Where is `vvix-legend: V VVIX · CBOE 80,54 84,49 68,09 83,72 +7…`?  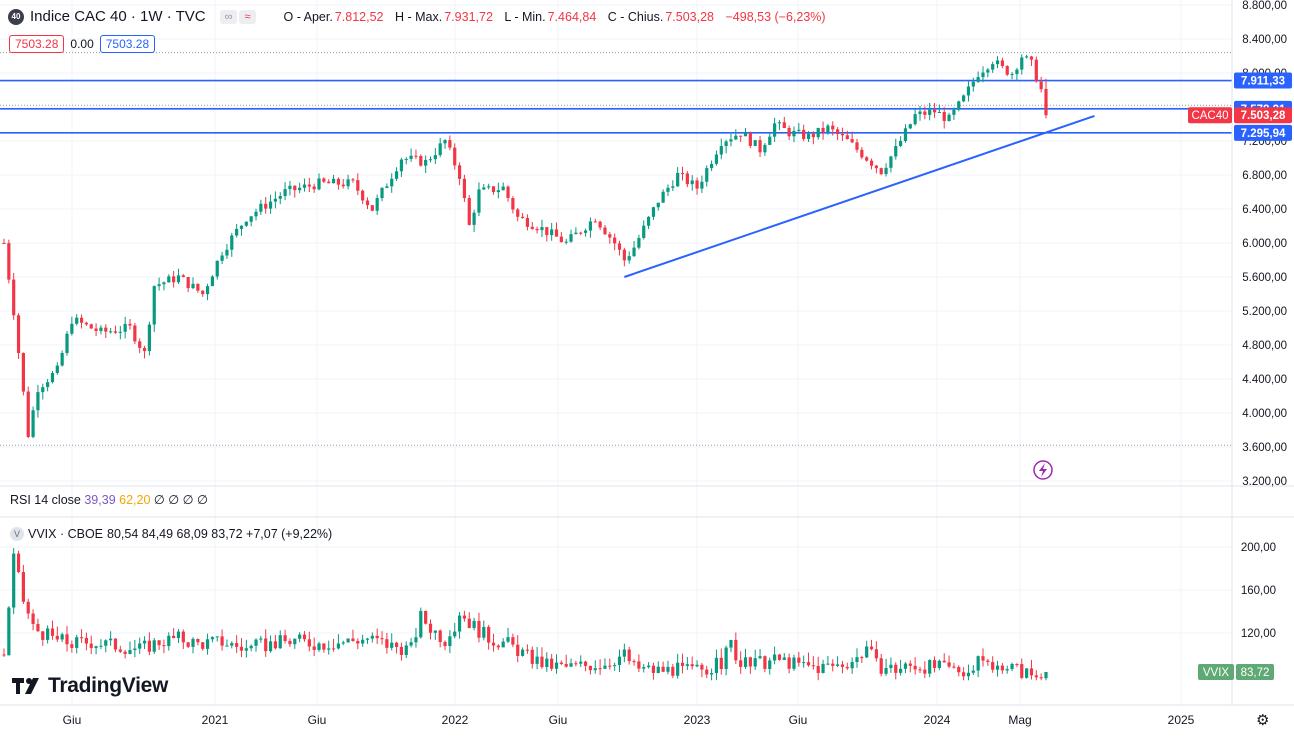 vvix-legend: V VVIX · CBOE 80,54 84,49 68,09 83,72 +7… is located at coordinates (171, 534).